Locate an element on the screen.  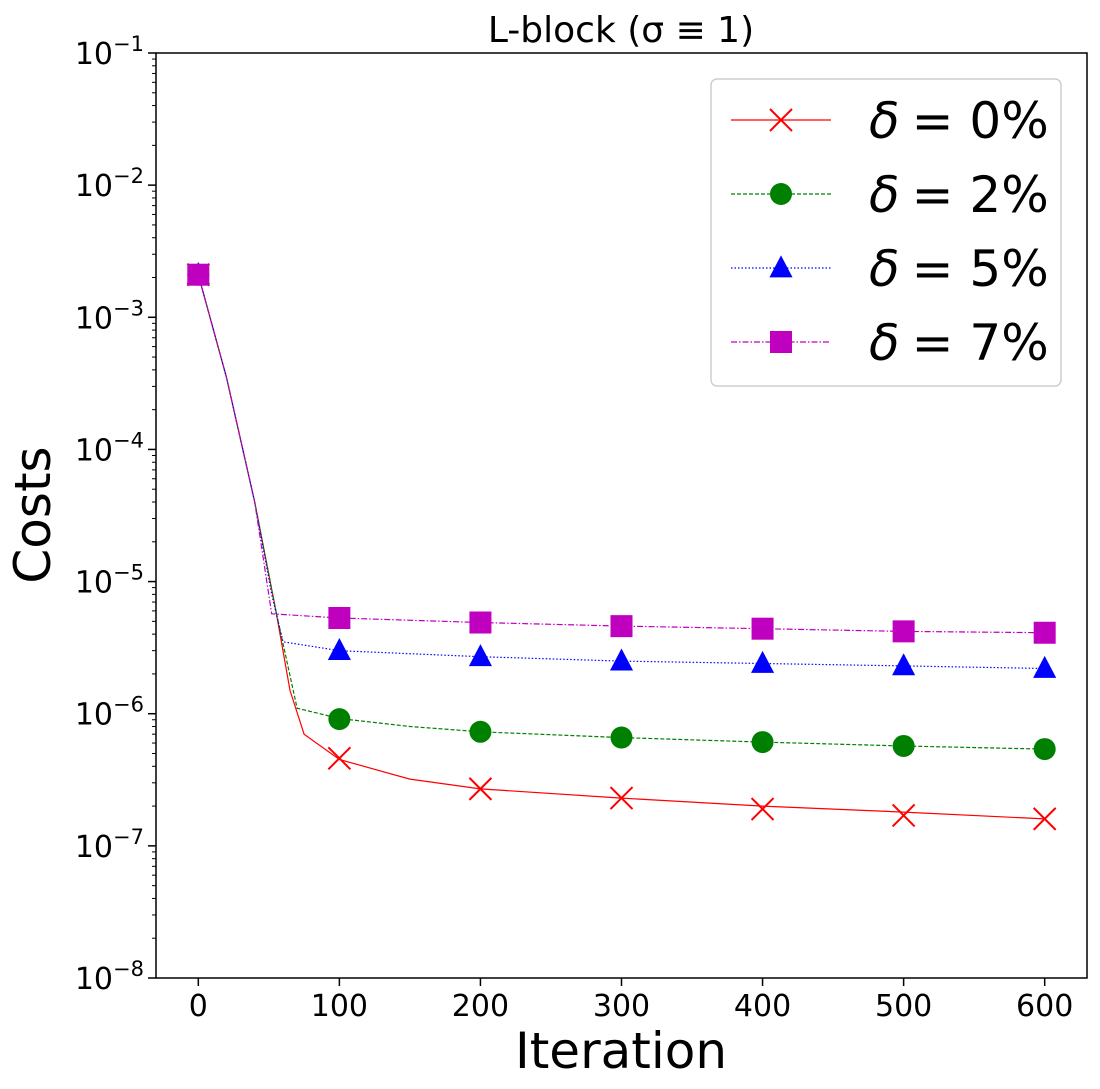
legend-label-1: δ = 2% is located at coordinates (959, 195).